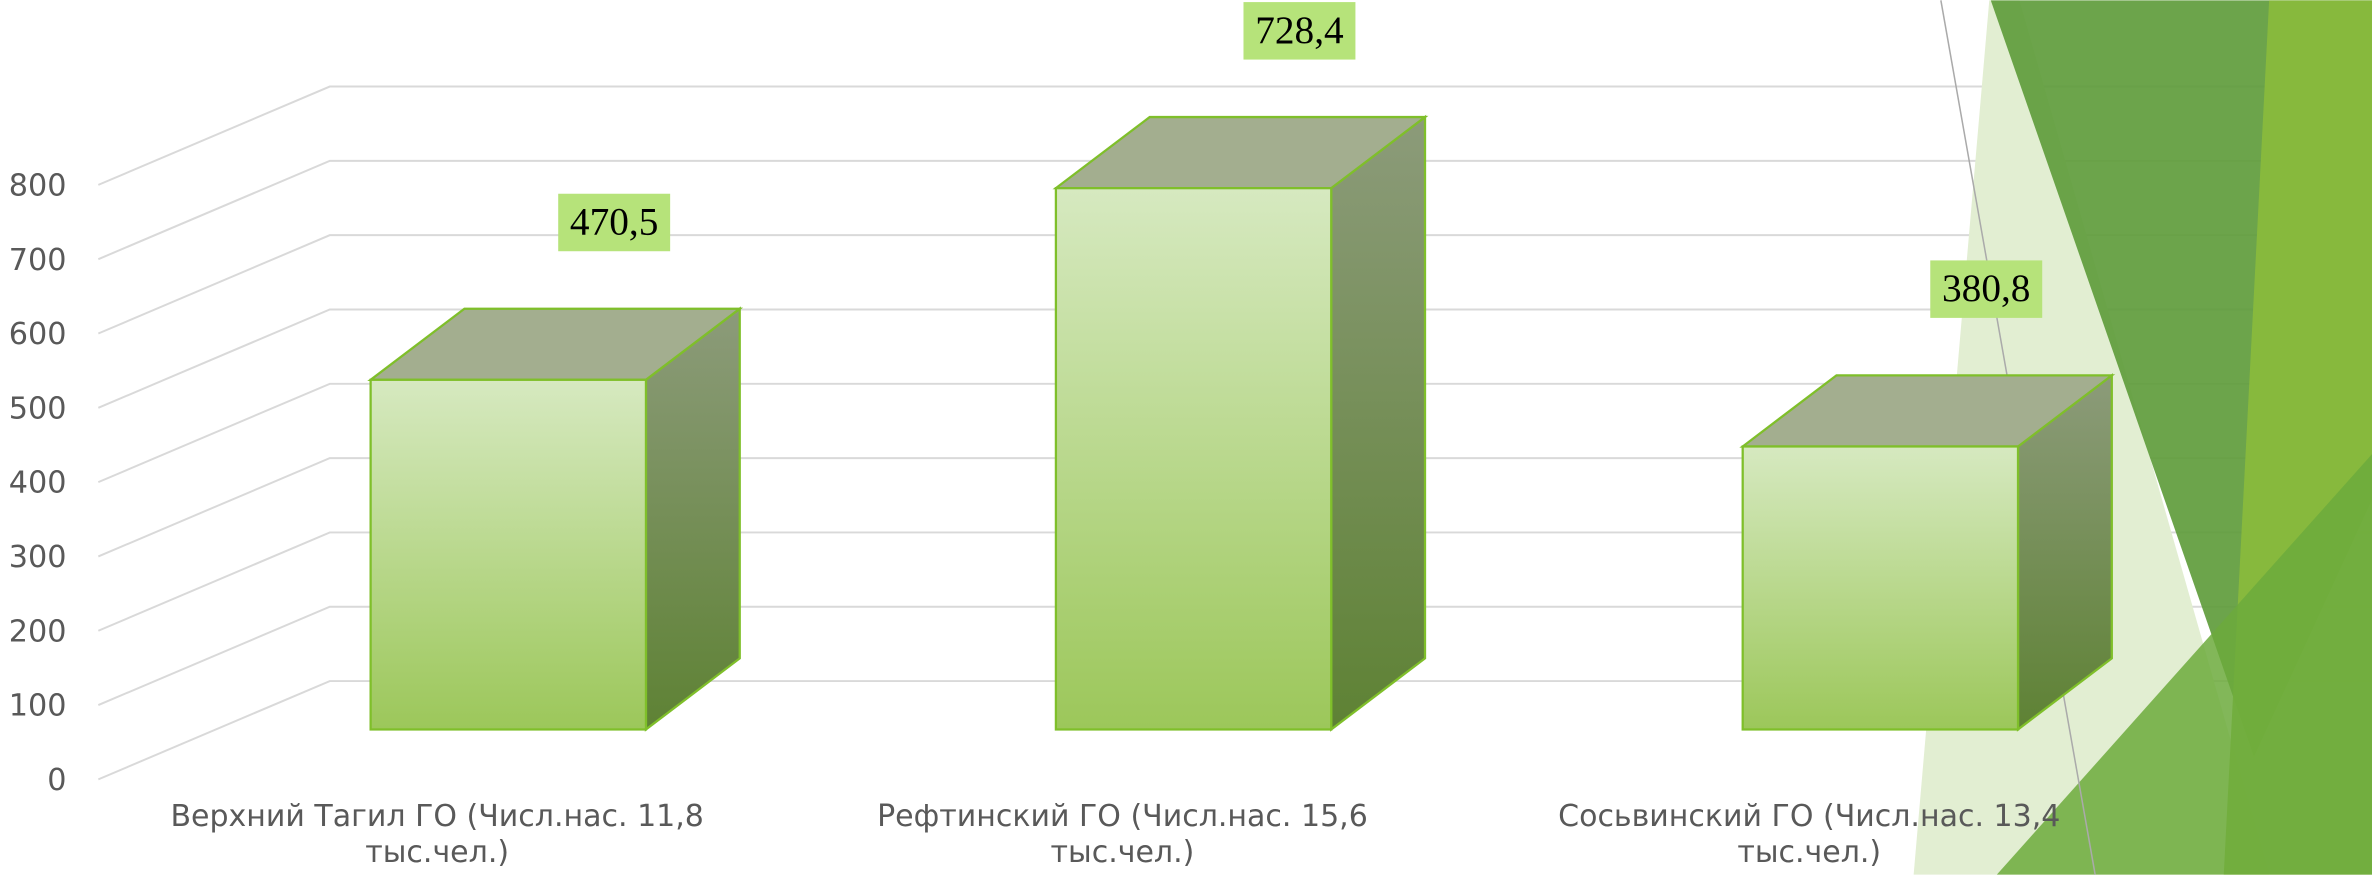  What do you see at coordinates (38, 706) in the screenshot?
I see `y-tick-label: 100` at bounding box center [38, 706].